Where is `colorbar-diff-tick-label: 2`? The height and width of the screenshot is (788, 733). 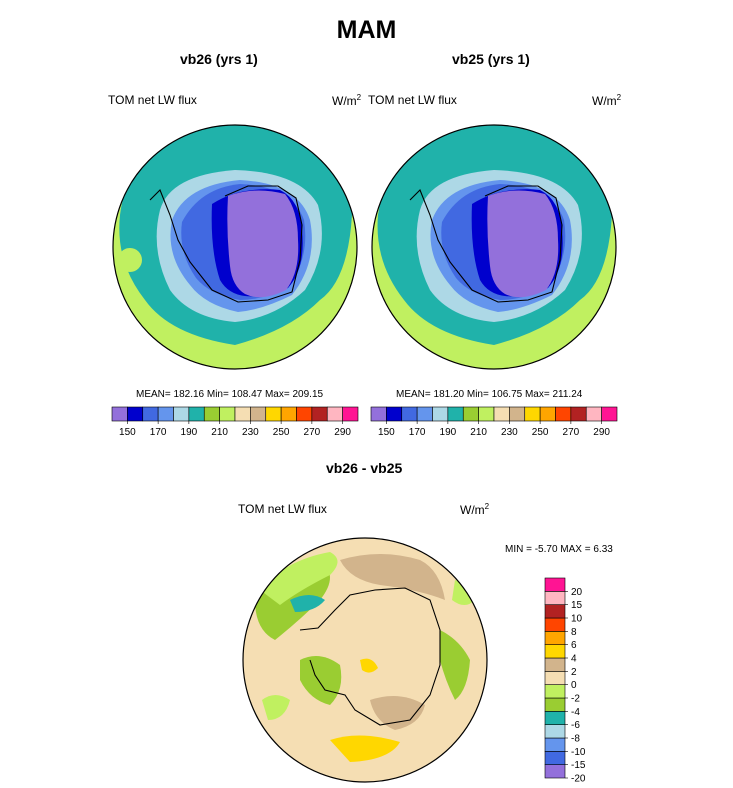 colorbar-diff-tick-label: 2 is located at coordinates (574, 672).